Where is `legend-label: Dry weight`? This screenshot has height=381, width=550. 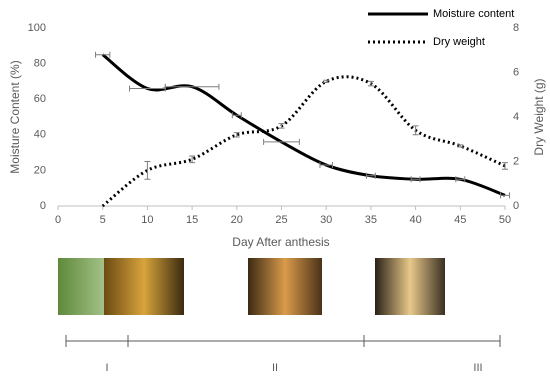
legend-label: Dry weight is located at coordinates (459, 42).